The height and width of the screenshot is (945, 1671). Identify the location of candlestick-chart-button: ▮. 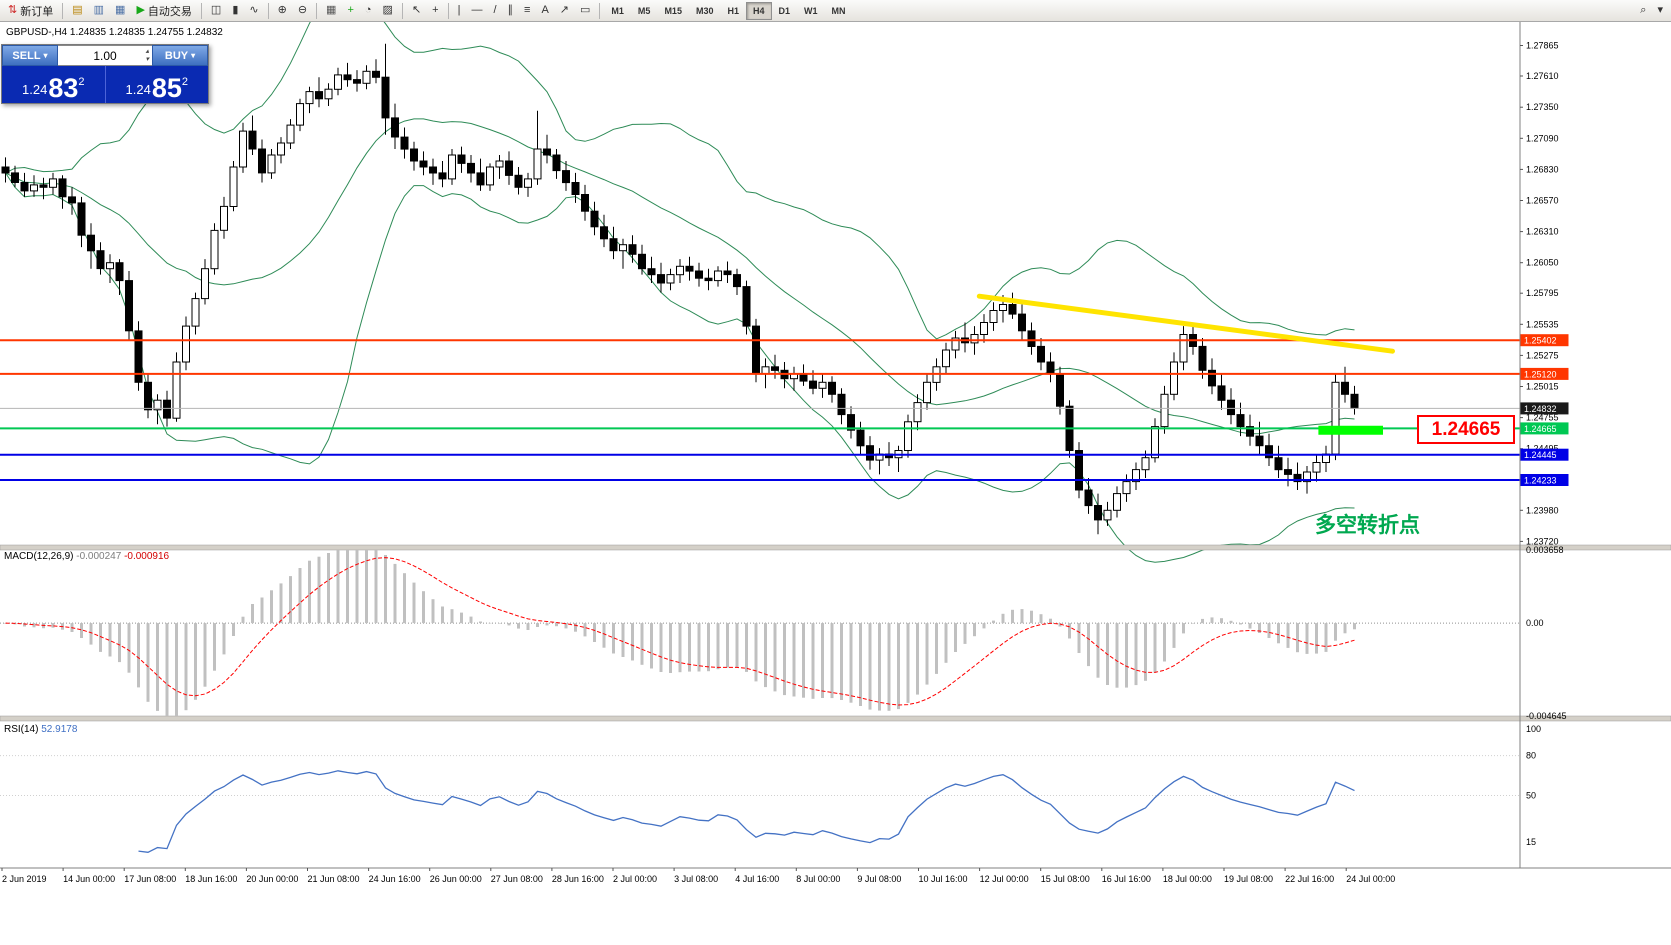
(235, 10).